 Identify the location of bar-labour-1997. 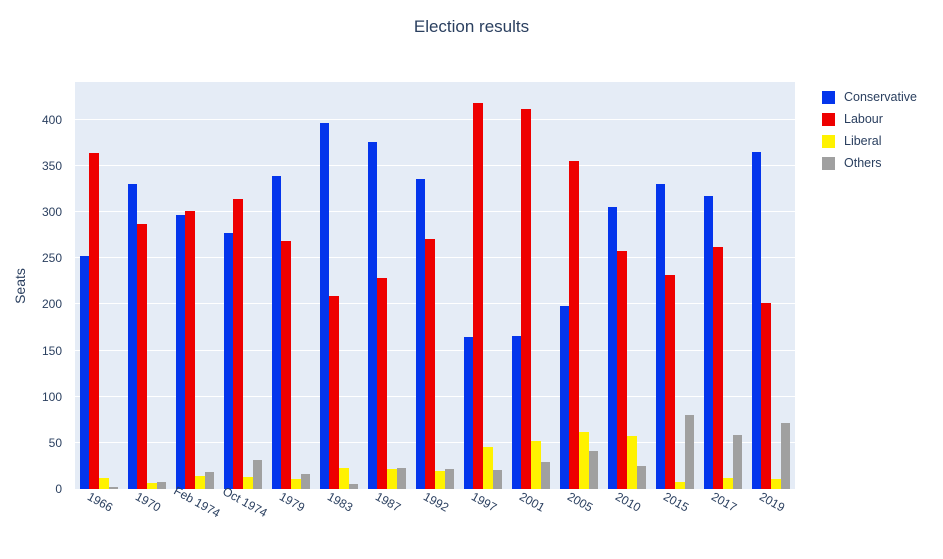
(478, 296).